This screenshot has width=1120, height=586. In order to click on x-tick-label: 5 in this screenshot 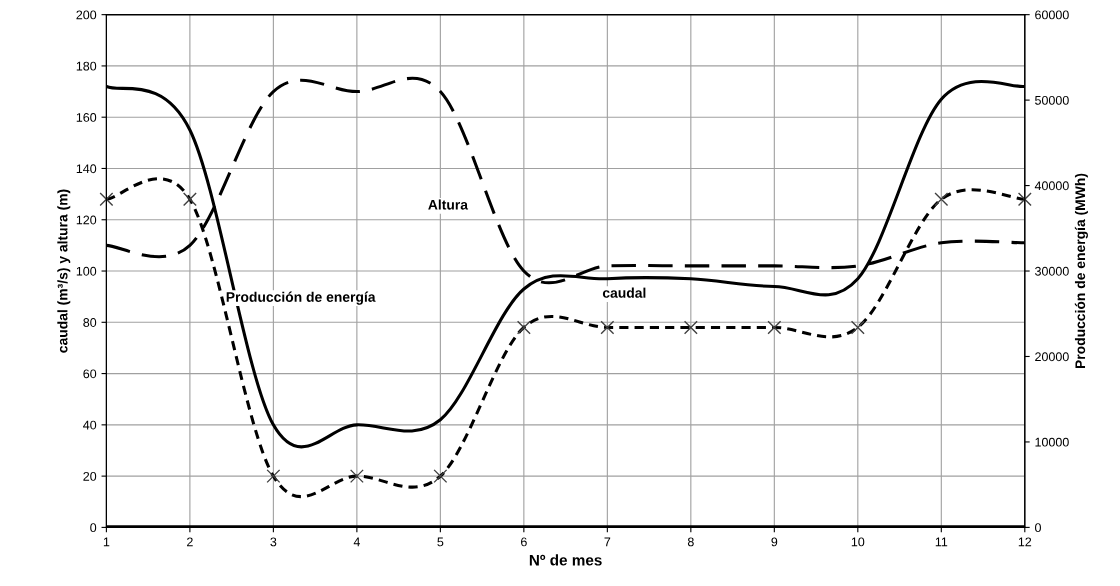, I will do `click(440, 542)`.